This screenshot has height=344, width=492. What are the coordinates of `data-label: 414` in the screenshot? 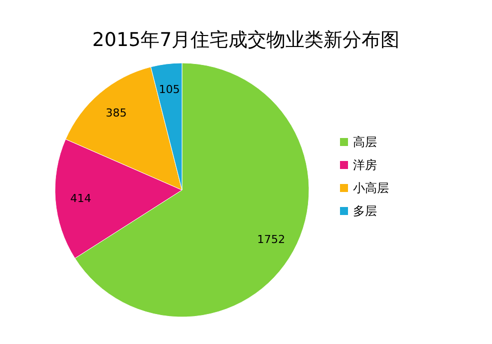 It's located at (81, 198).